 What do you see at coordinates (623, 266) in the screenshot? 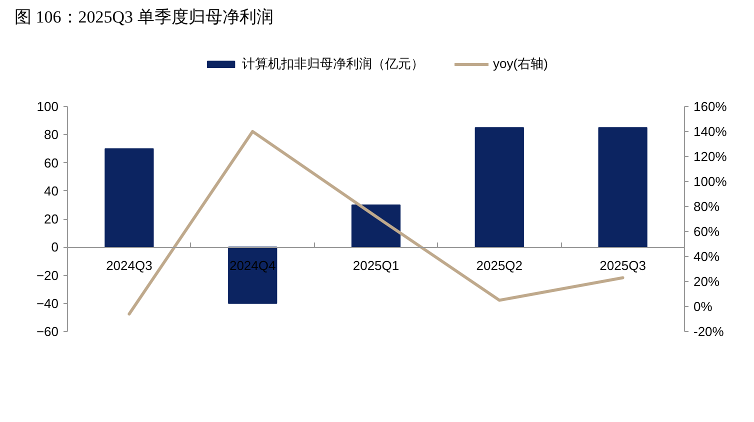
I see `x-tick-label: 2025Q3` at bounding box center [623, 266].